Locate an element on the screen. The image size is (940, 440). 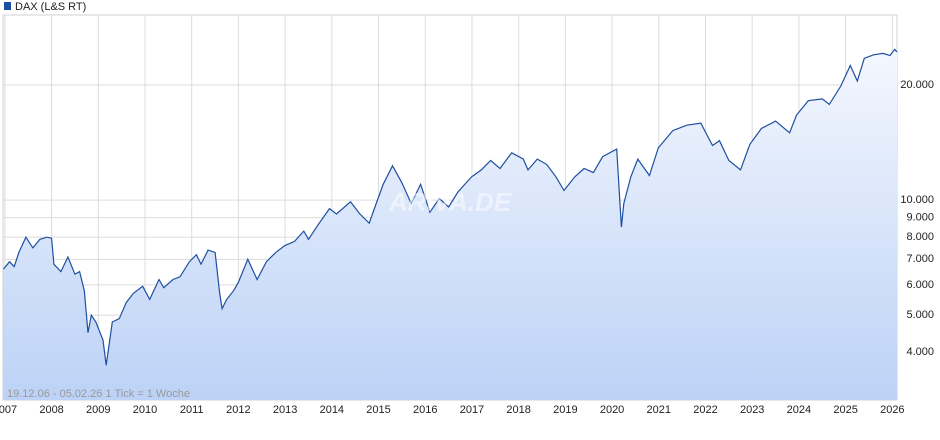
legend-swatch is located at coordinates (7, 6).